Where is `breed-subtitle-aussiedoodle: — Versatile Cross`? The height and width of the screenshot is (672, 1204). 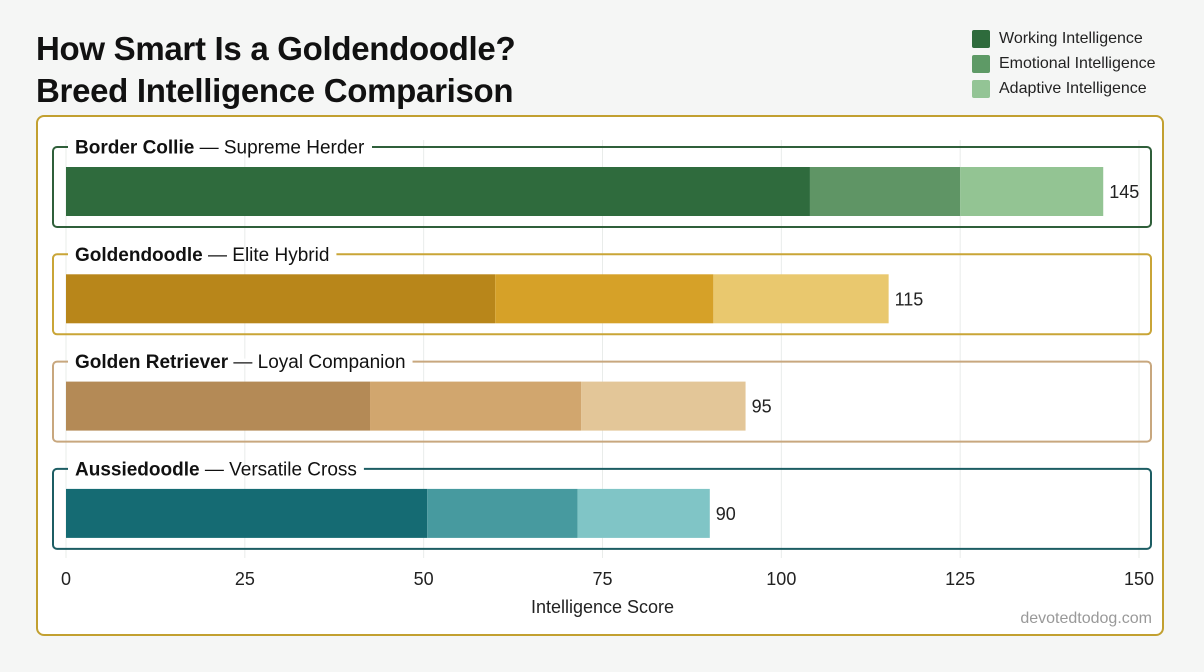
breed-subtitle-aussiedoodle: — Versatile Cross is located at coordinates (278, 469).